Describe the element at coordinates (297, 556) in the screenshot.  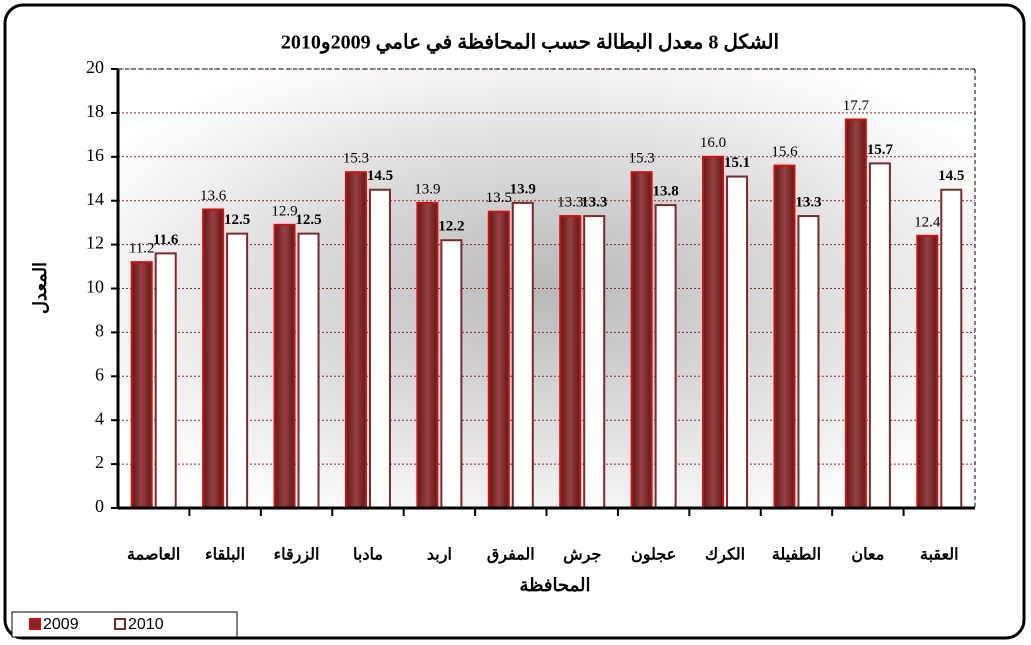
I see `x-tick-label: الزرقاء` at that location.